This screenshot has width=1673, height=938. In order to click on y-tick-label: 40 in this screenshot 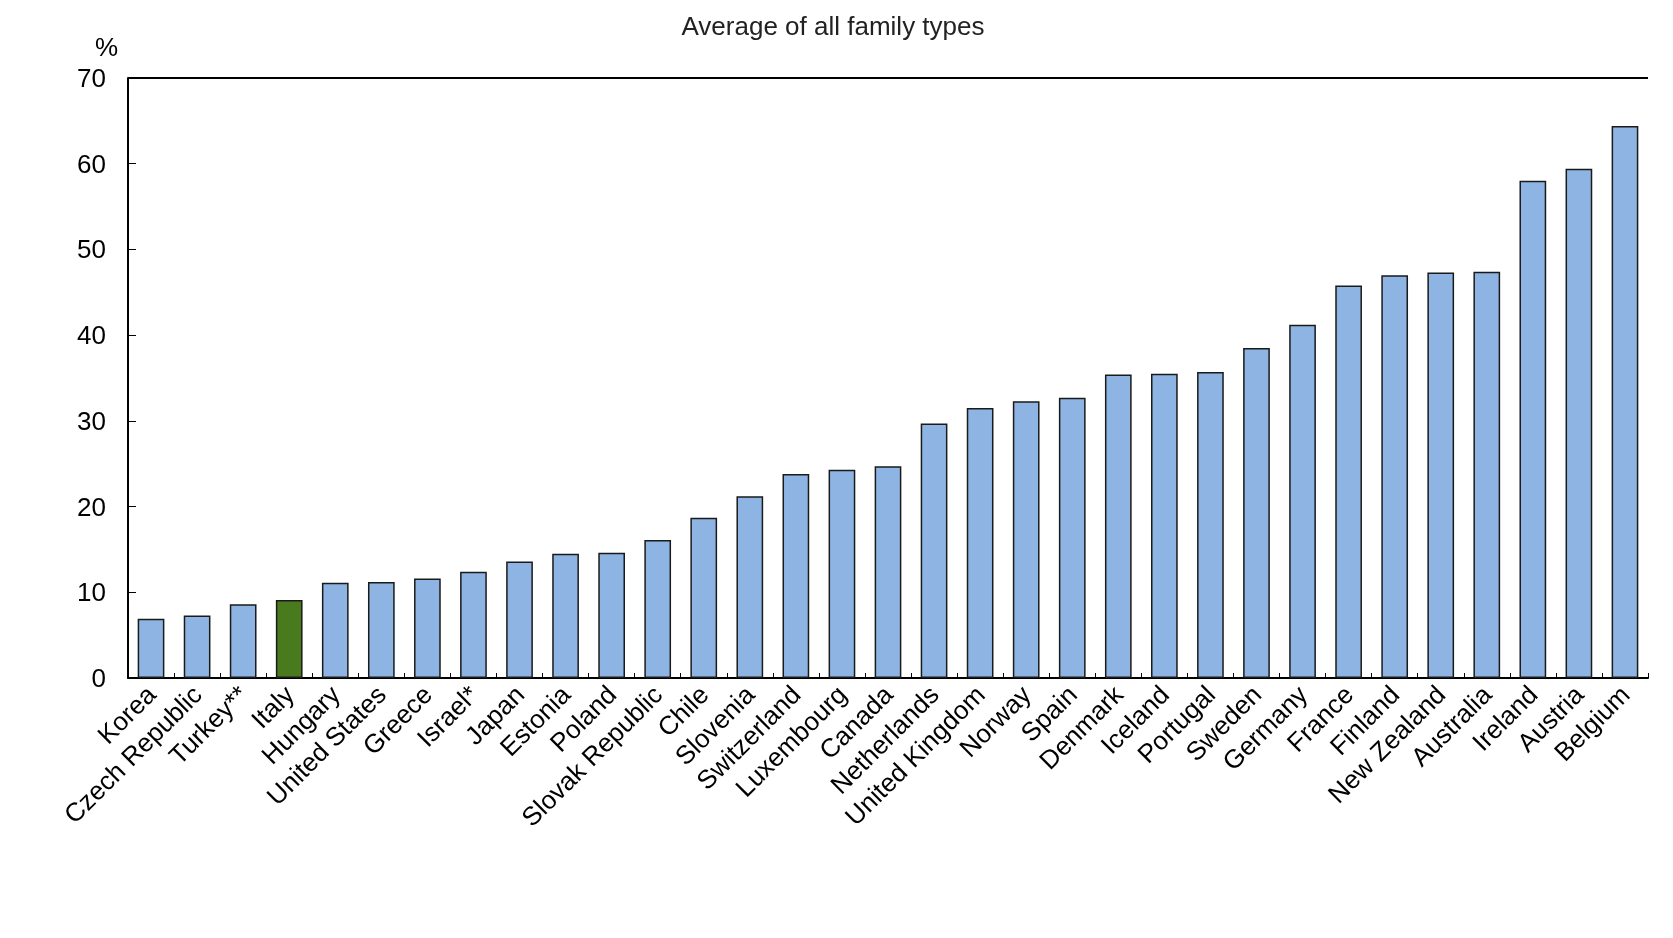, I will do `click(91, 335)`.